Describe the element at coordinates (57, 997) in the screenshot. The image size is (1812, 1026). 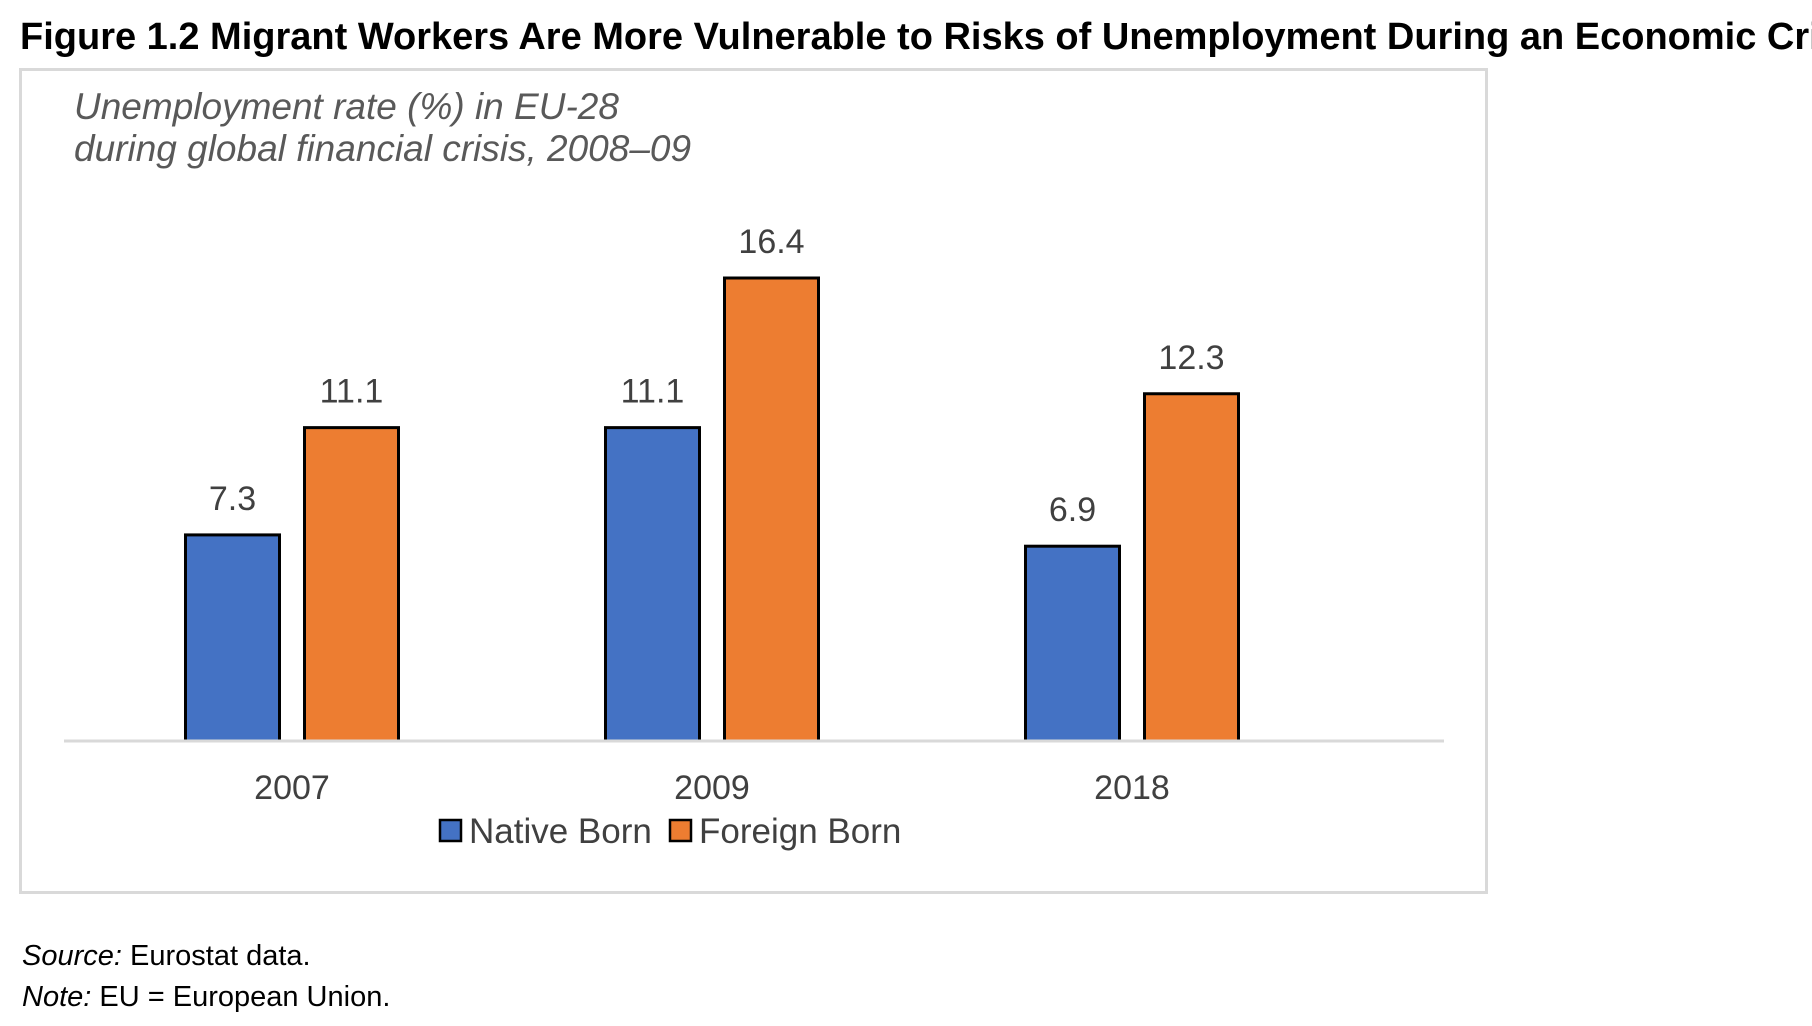
I see `note-label: Note:` at that location.